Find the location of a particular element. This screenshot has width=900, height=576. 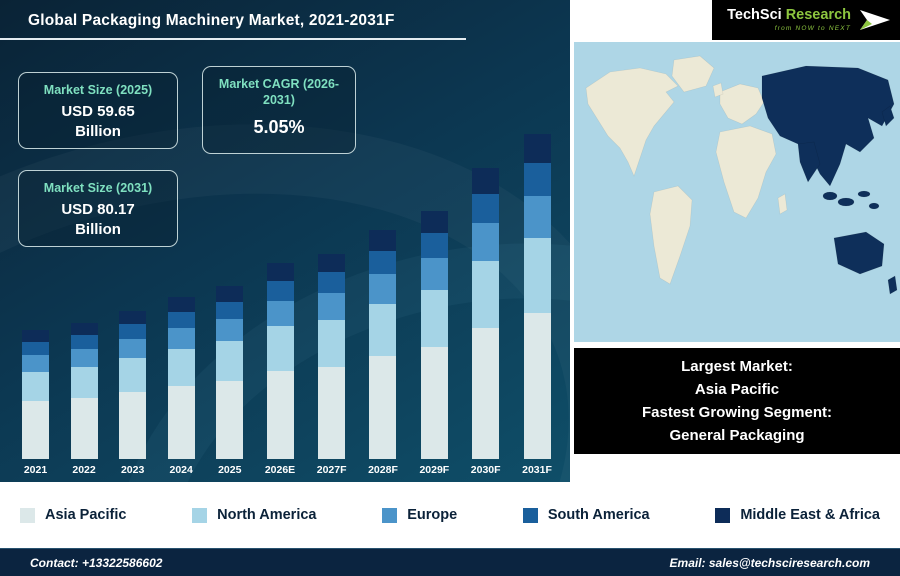

legend-label: Asia Pacific is located at coordinates (86, 515).